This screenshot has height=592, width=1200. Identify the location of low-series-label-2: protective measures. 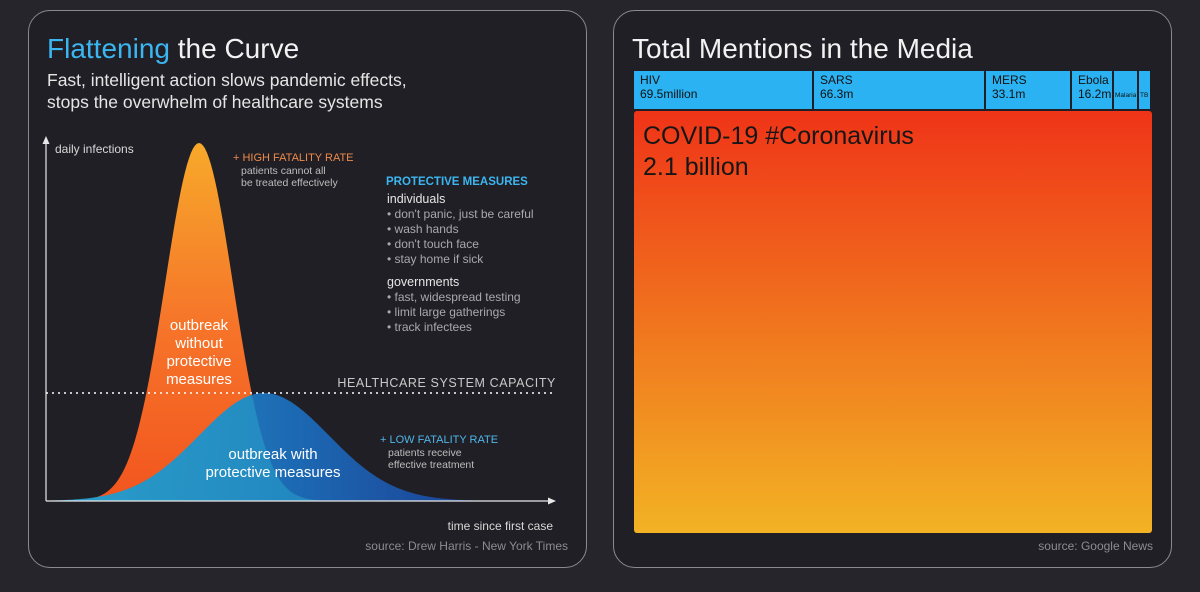
(272, 472).